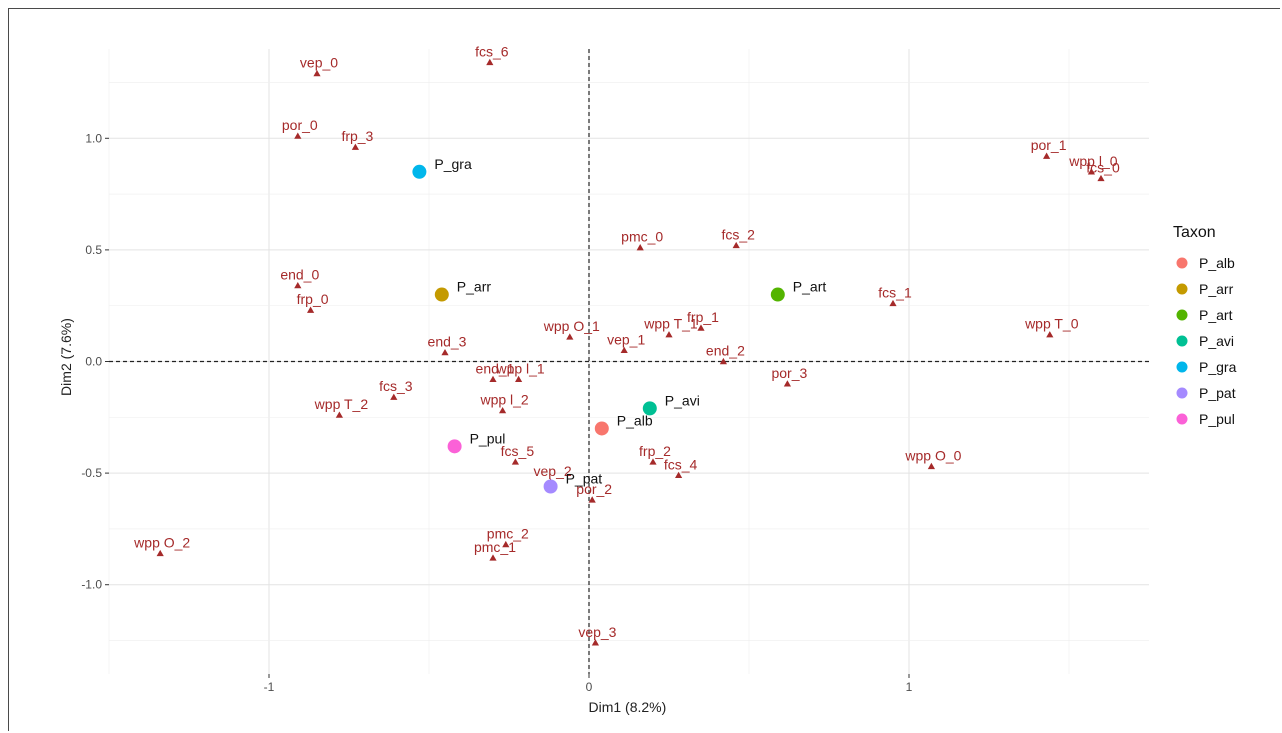 The height and width of the screenshot is (733, 1282). Describe the element at coordinates (300, 125) in the screenshot. I see `category-label: por_0` at that location.